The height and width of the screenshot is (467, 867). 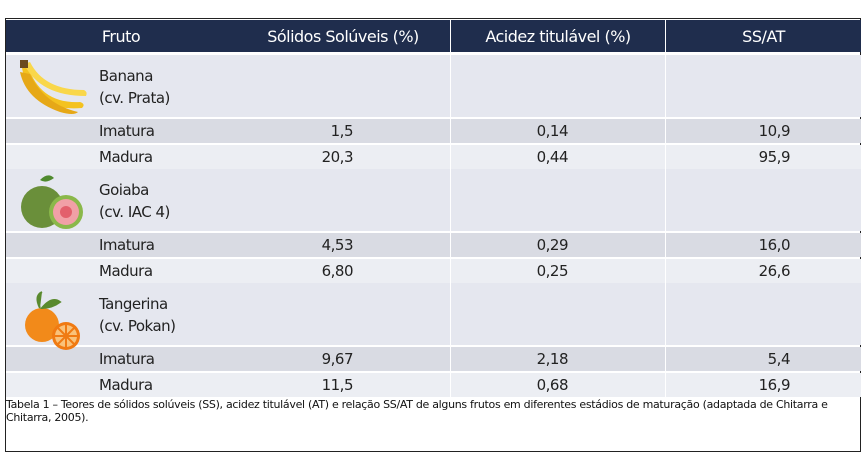 What do you see at coordinates (126, 76) in the screenshot?
I see `fruit-name: Banana` at bounding box center [126, 76].